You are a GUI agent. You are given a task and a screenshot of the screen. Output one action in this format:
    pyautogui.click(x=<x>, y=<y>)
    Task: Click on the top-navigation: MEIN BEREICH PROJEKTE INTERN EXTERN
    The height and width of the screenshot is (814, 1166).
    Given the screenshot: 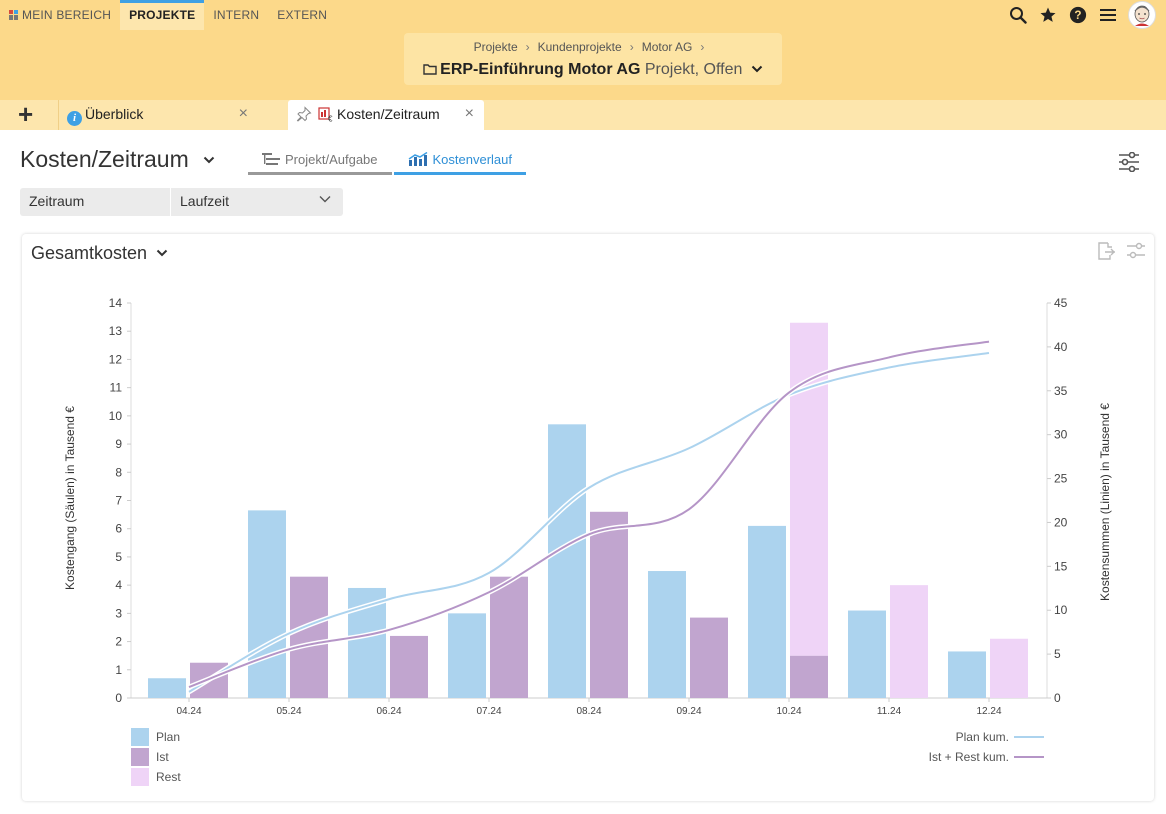 What is the action you would take?
    pyautogui.click(x=168, y=15)
    